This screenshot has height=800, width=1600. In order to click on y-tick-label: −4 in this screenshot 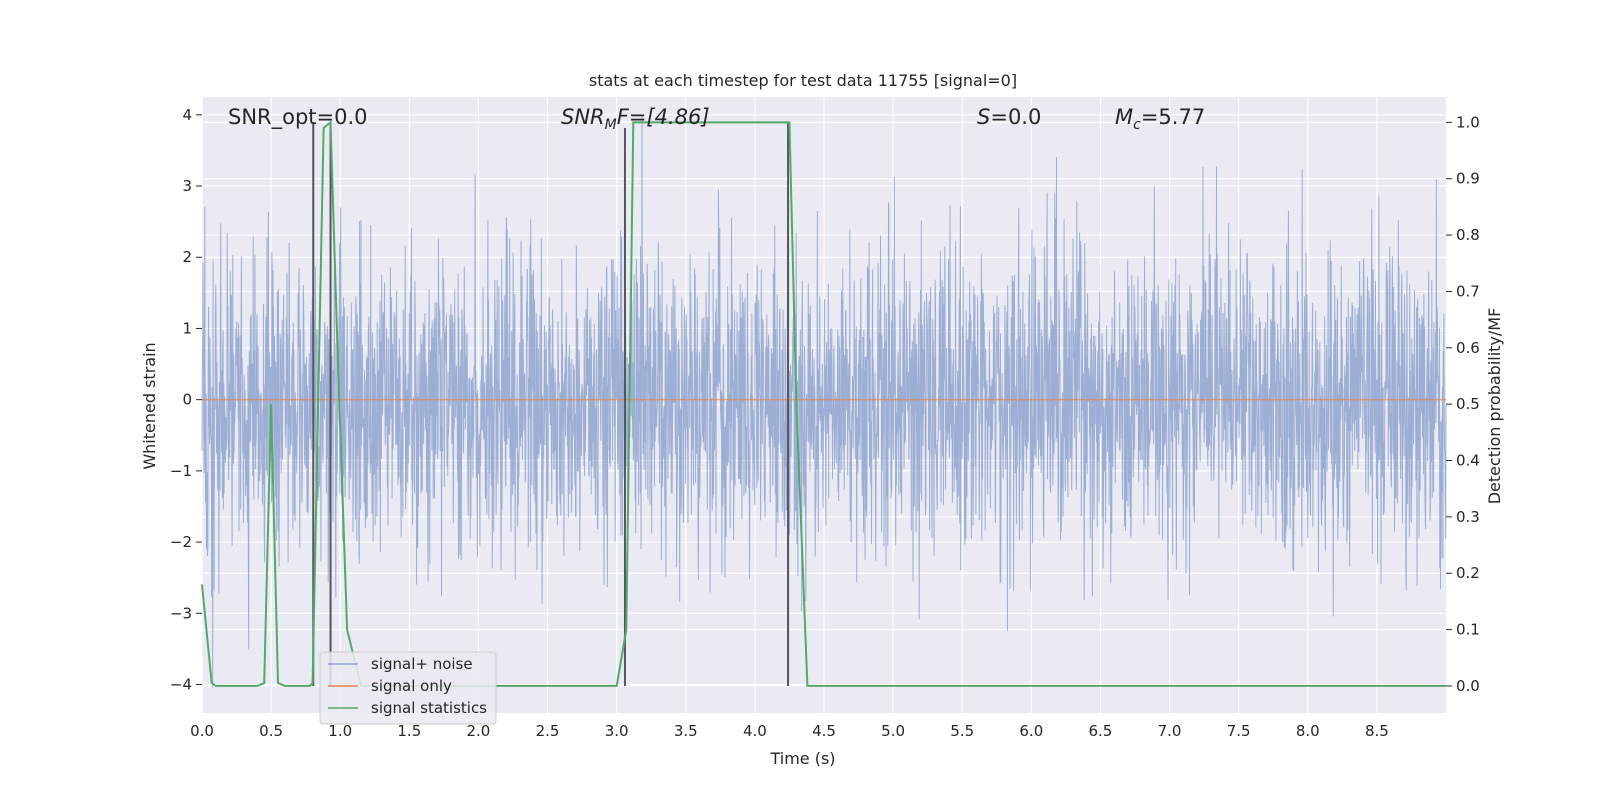, I will do `click(181, 685)`.